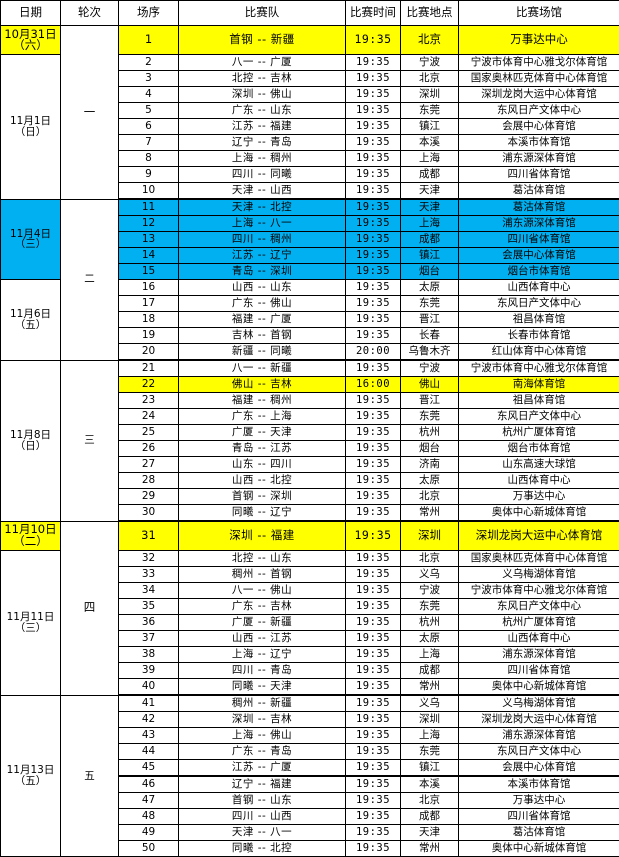 The image size is (619, 857). Describe the element at coordinates (539, 111) in the screenshot. I see `venue-cell: 东风日产文体中心` at that location.